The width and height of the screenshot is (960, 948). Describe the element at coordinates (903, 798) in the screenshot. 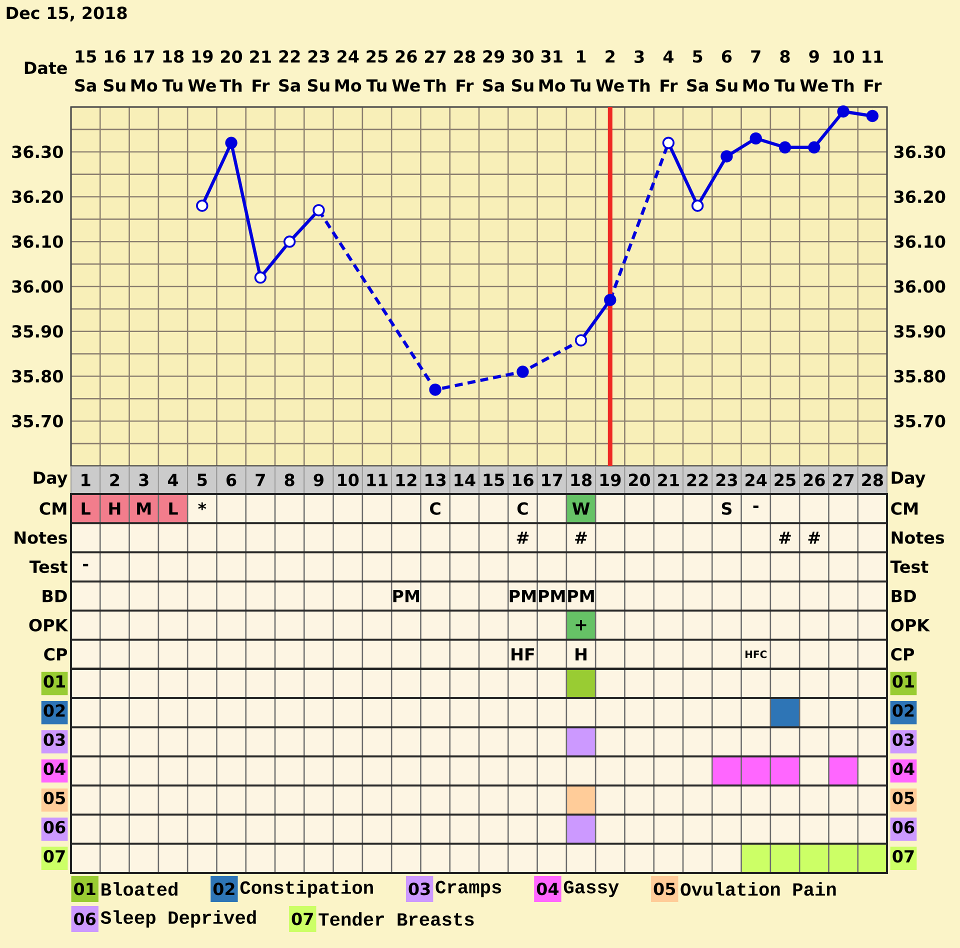

I see `y-tick-label: 05` at that location.